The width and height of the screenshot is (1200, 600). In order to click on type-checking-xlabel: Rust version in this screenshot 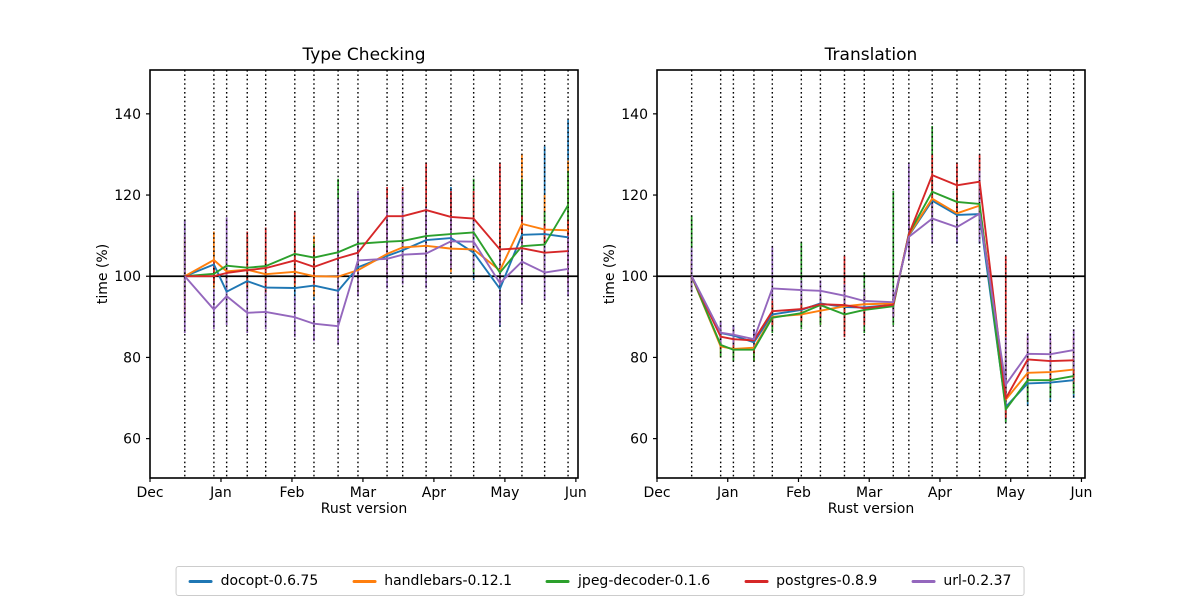, I will do `click(364, 509)`.